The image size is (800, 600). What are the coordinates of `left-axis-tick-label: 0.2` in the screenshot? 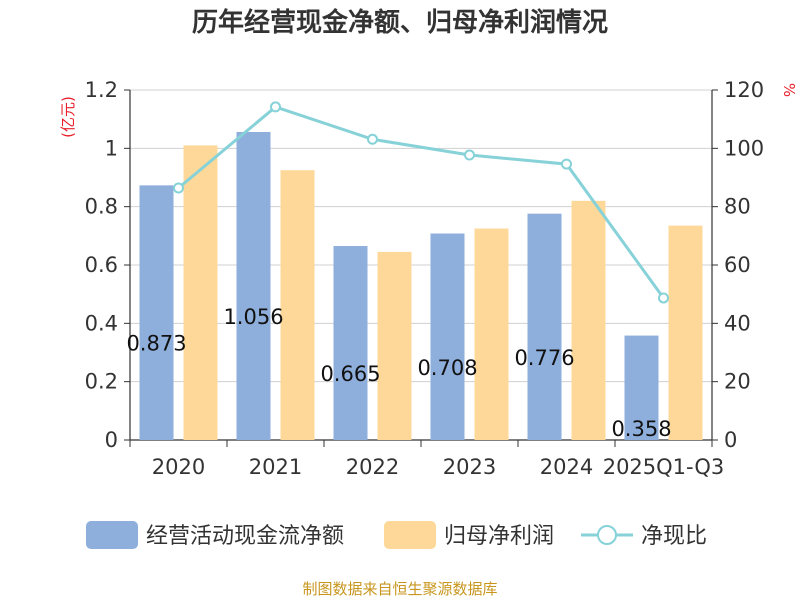 It's located at (101, 382).